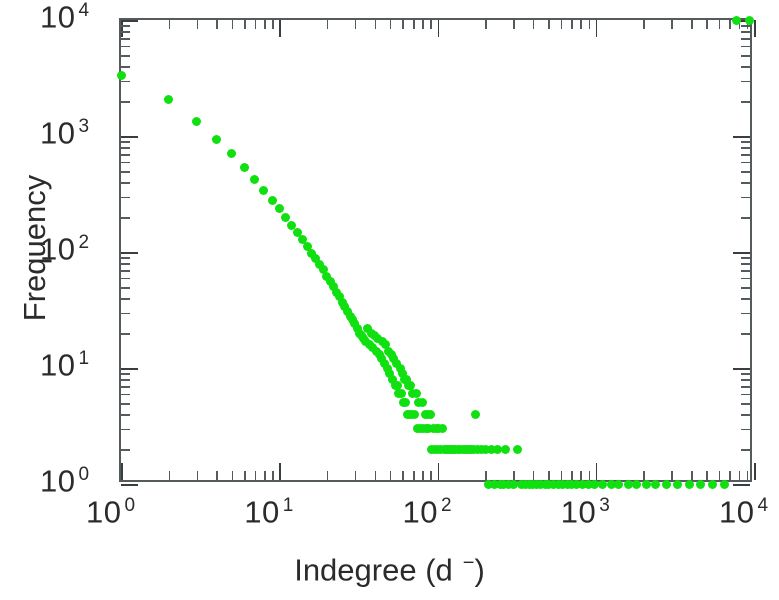 The image size is (779, 600). What do you see at coordinates (479, 570) in the screenshot?
I see `x-axis-label-close: )` at bounding box center [479, 570].